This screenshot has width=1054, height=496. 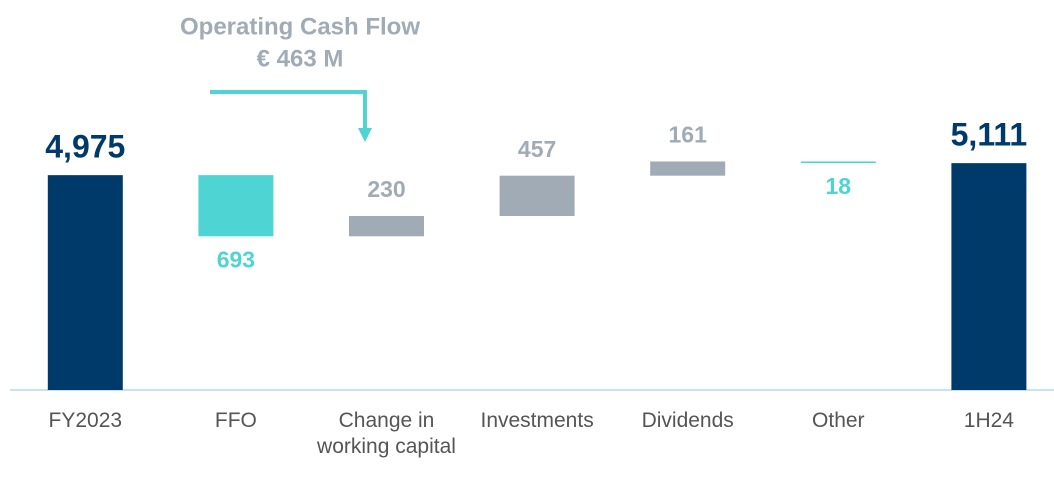 What do you see at coordinates (288, 110) in the screenshot?
I see `annotation-arrow` at bounding box center [288, 110].